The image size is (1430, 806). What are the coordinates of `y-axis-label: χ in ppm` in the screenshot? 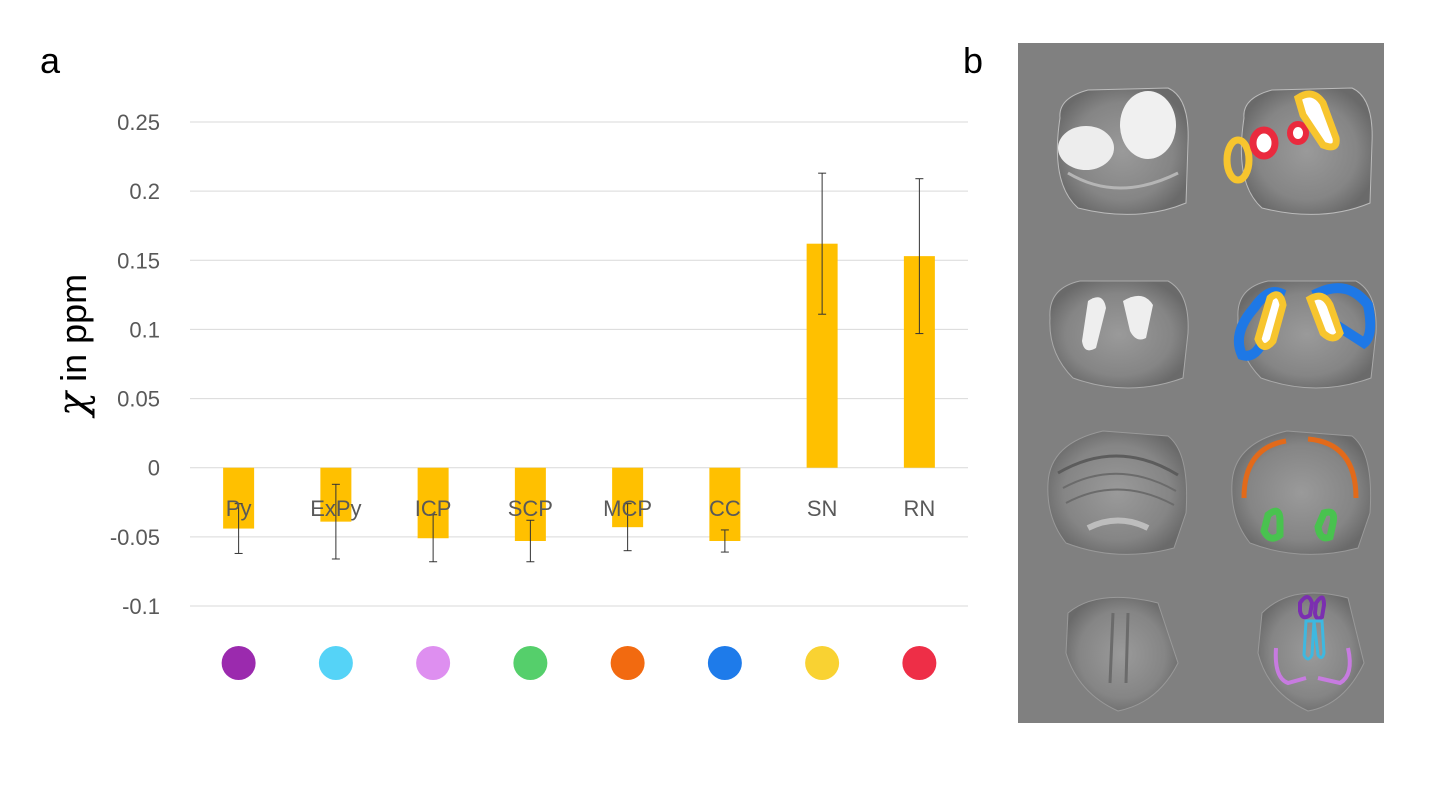 It's located at (73, 346).